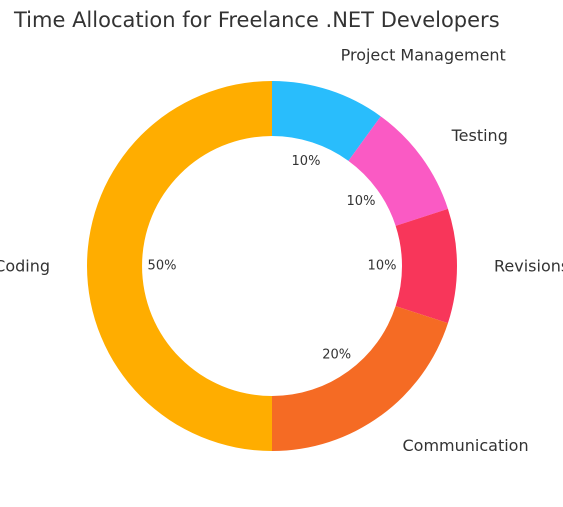  I want to click on pct-label-project-management: 10%, so click(306, 161).